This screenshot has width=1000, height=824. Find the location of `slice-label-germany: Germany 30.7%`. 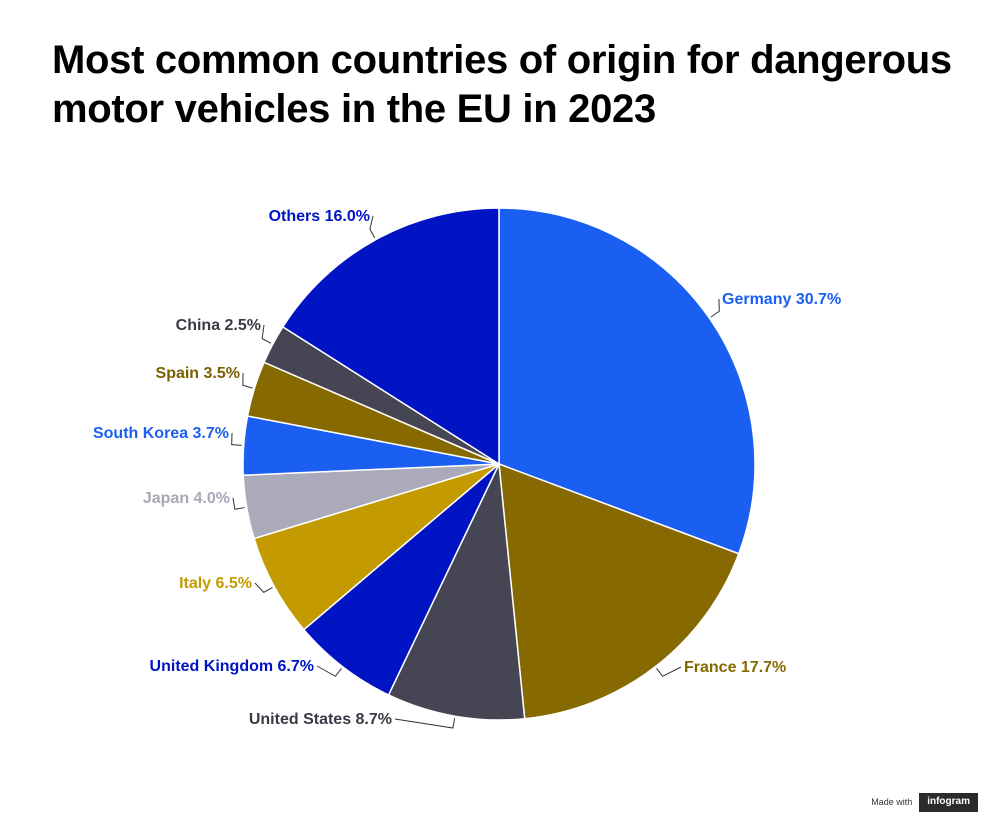

slice-label-germany: Germany 30.7% is located at coordinates (781, 299).